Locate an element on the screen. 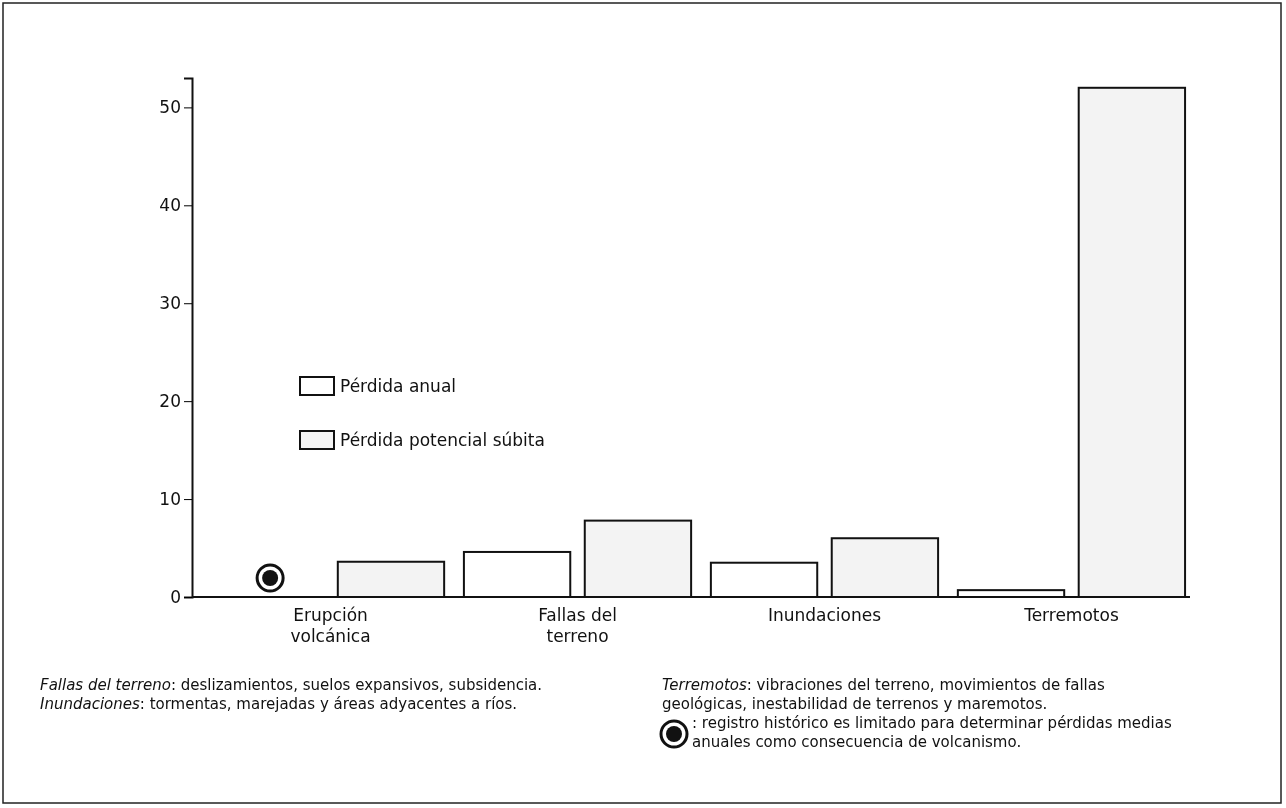  y-tick-label: 10 is located at coordinates (170, 499).